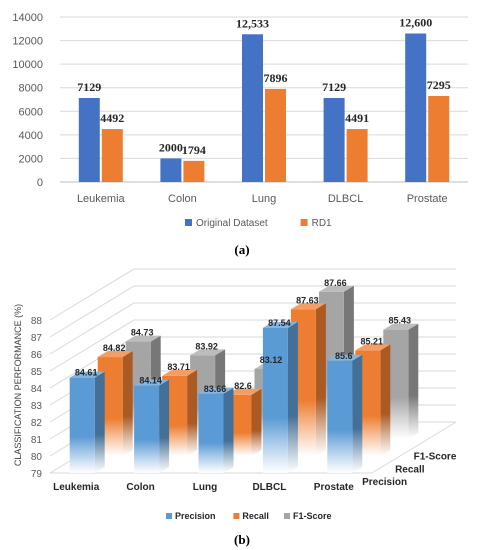 The image size is (484, 550). What do you see at coordinates (427, 199) in the screenshot?
I see `a-category-label: Prostate` at bounding box center [427, 199].